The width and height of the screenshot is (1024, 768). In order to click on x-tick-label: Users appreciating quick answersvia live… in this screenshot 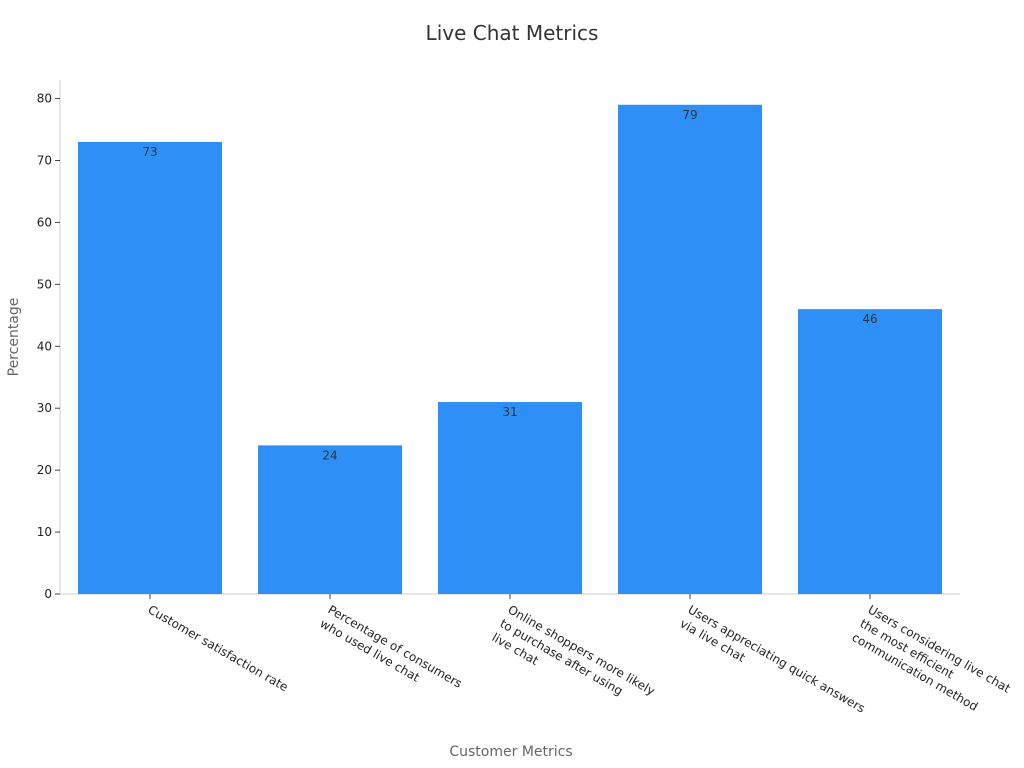, I will do `click(773, 665)`.